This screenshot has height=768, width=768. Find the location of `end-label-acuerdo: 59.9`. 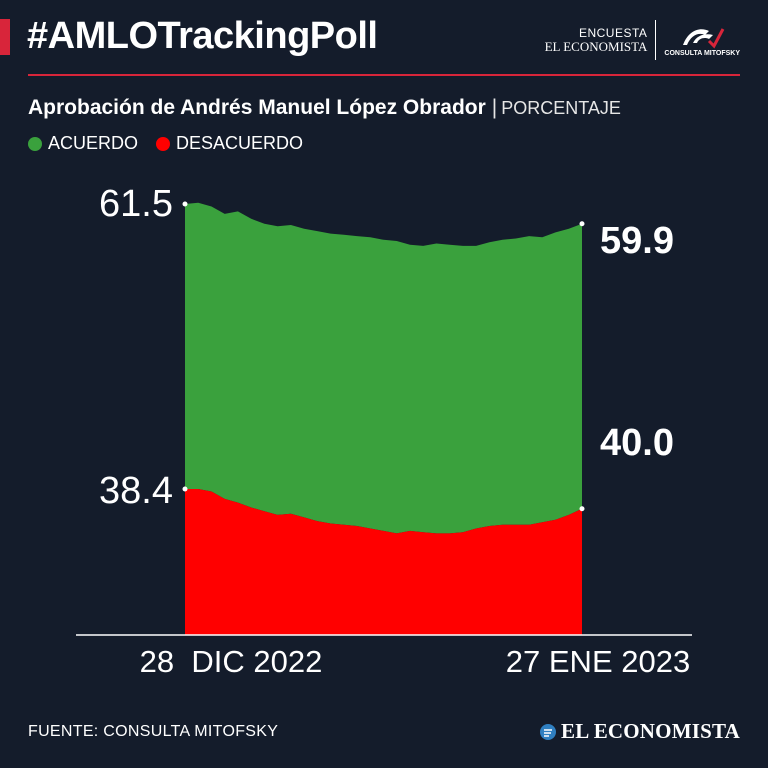

end-label-acuerdo: 59.9 is located at coordinates (637, 241).